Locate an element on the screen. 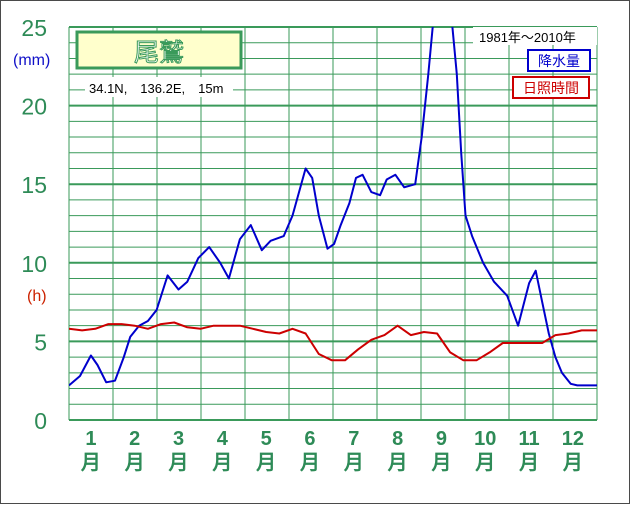 Image resolution: width=630 pixels, height=505 pixels. legend-precip-label: 降水量 is located at coordinates (559, 61).